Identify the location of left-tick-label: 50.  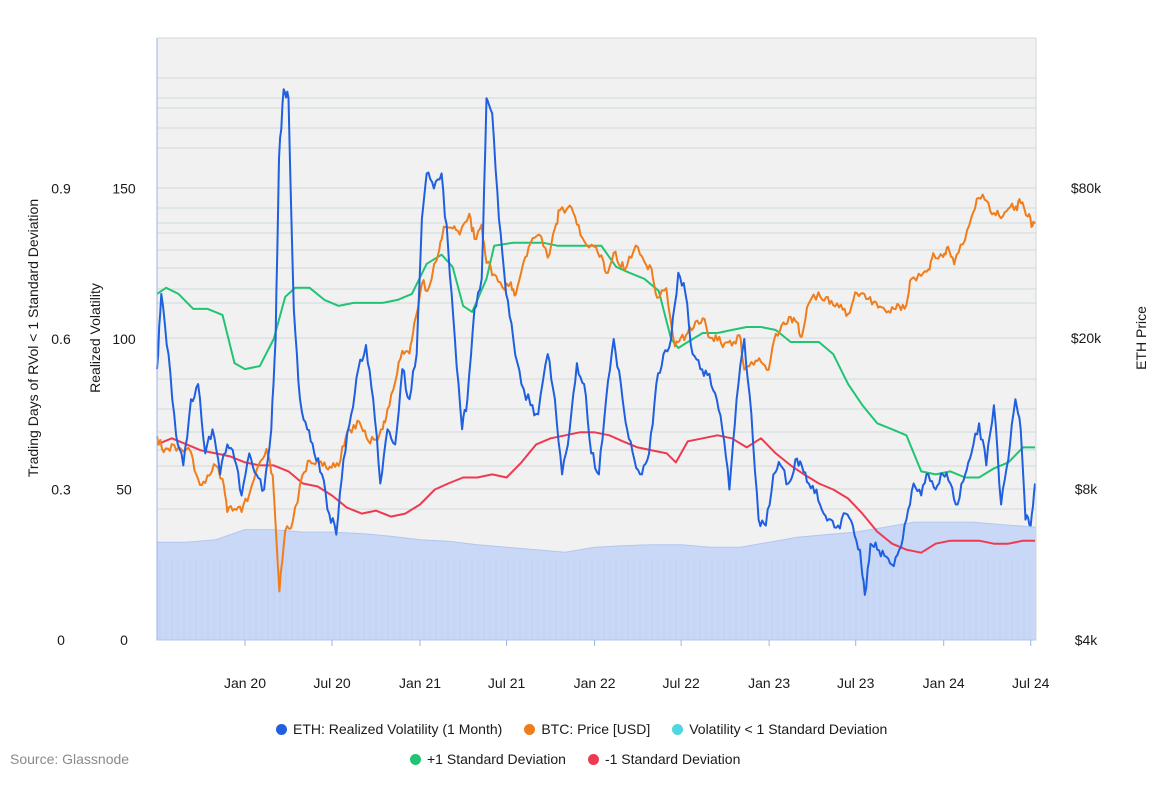
(124, 490).